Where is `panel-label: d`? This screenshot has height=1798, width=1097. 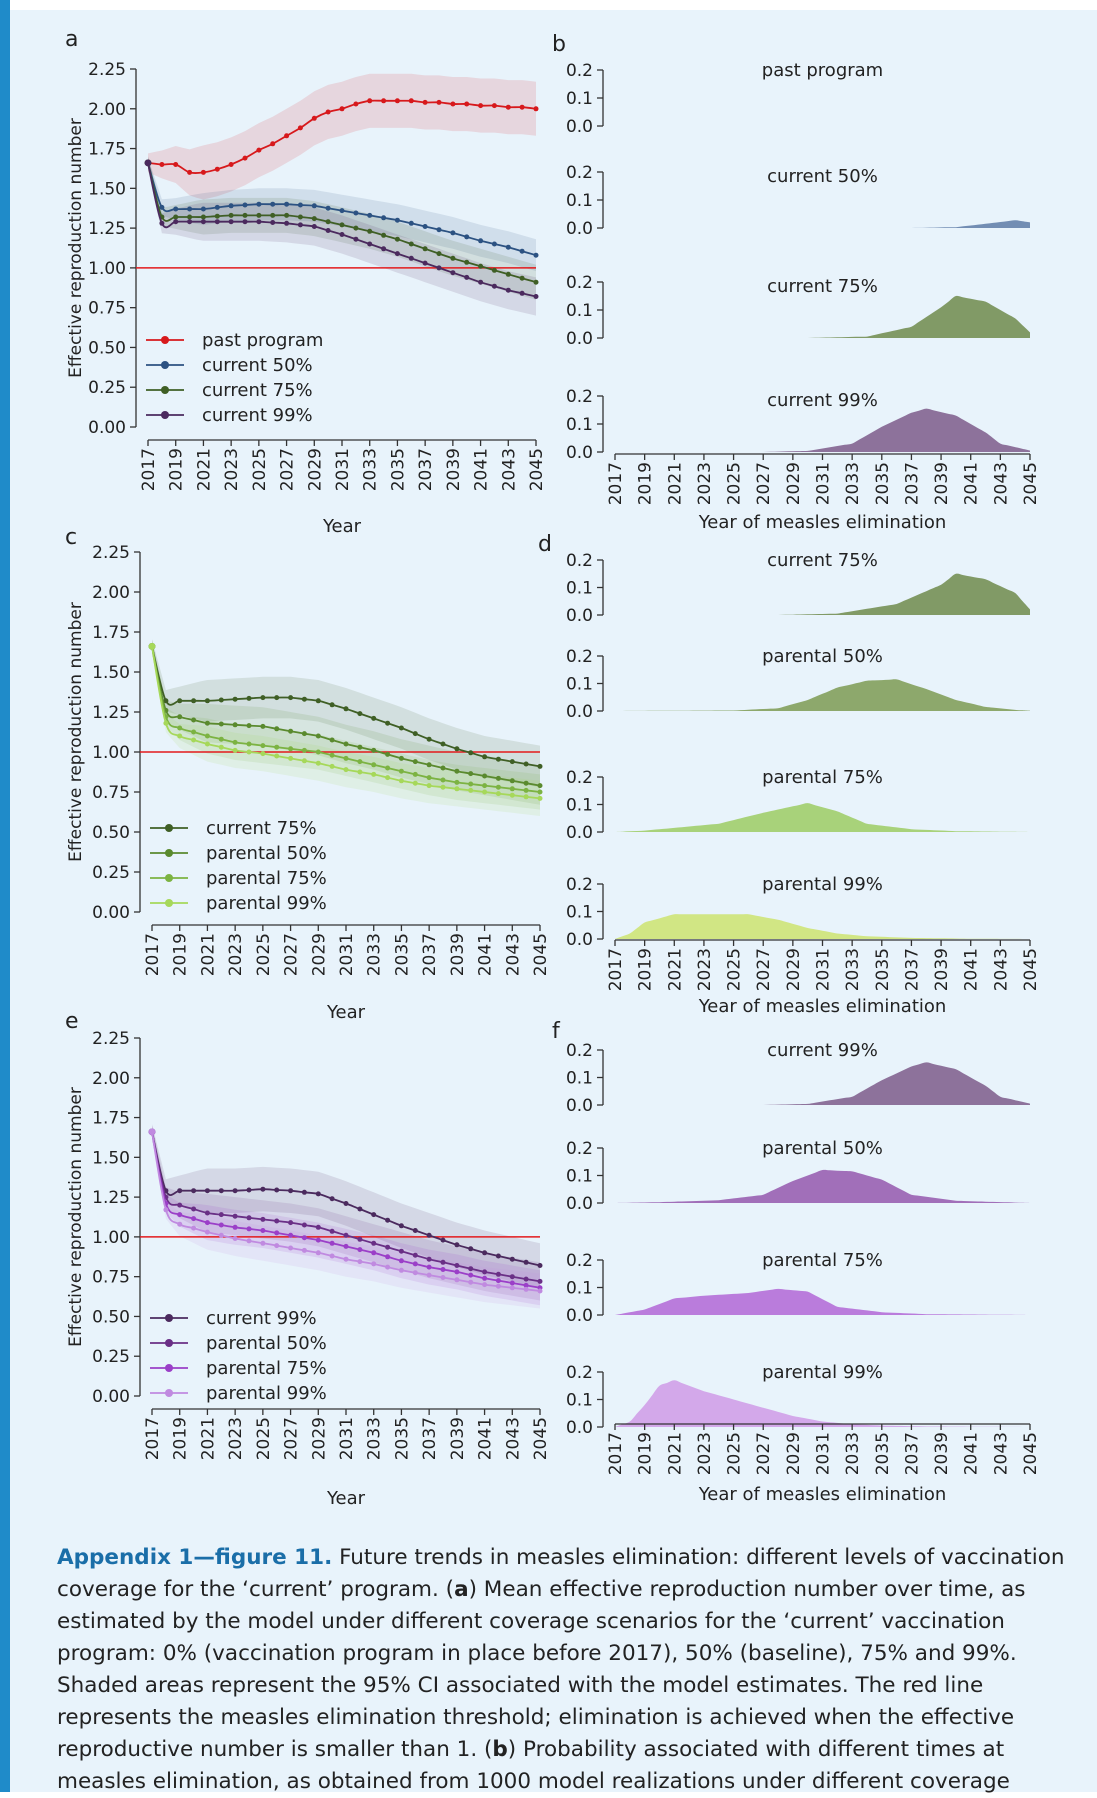
panel-label: d is located at coordinates (545, 544).